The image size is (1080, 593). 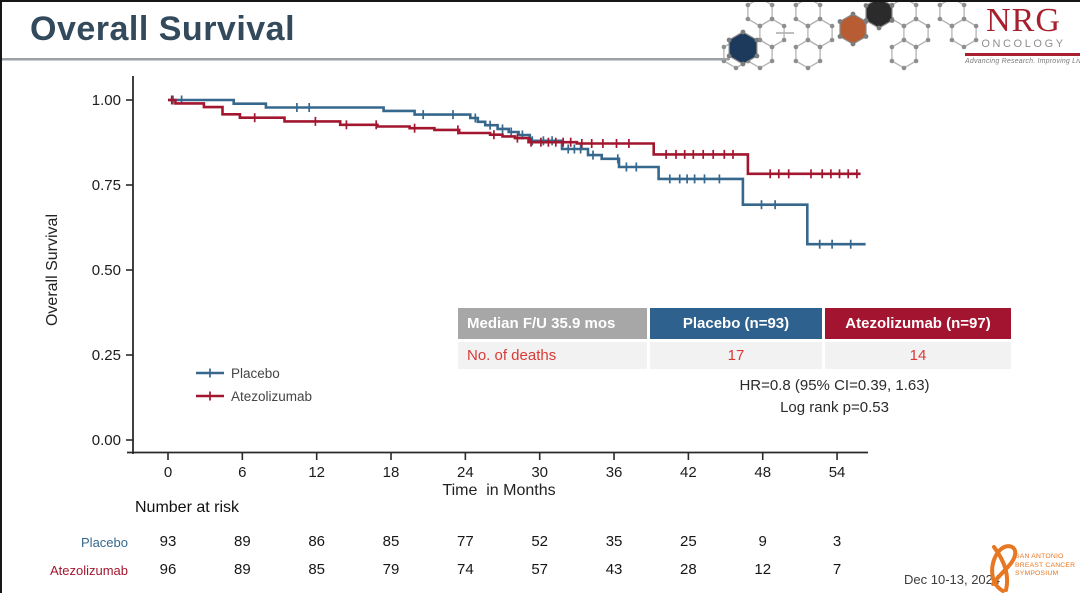 I want to click on legend-label: Placebo, so click(x=255, y=373).